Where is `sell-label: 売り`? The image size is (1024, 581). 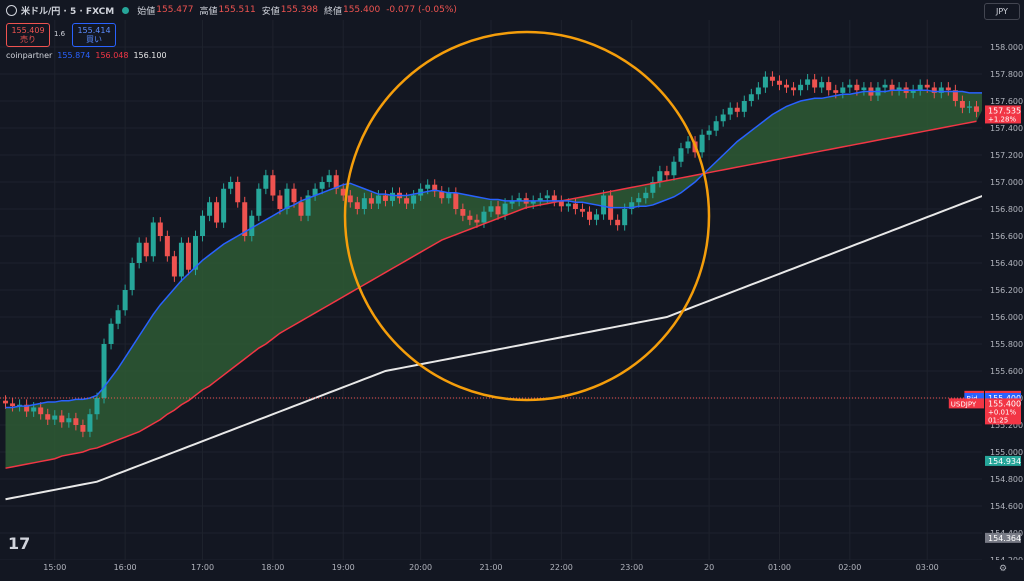 sell-label: 売り is located at coordinates (28, 39).